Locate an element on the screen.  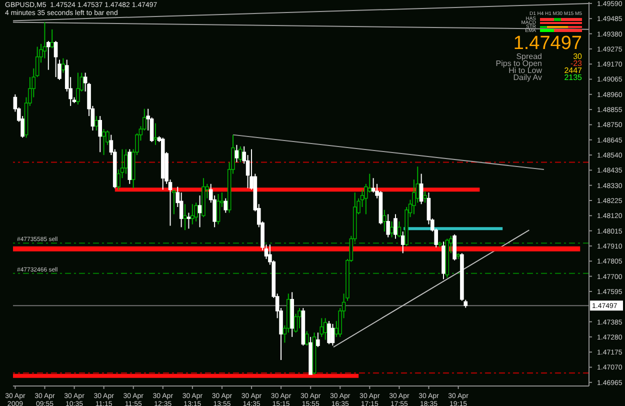
annotation: 2447 is located at coordinates (572, 70).